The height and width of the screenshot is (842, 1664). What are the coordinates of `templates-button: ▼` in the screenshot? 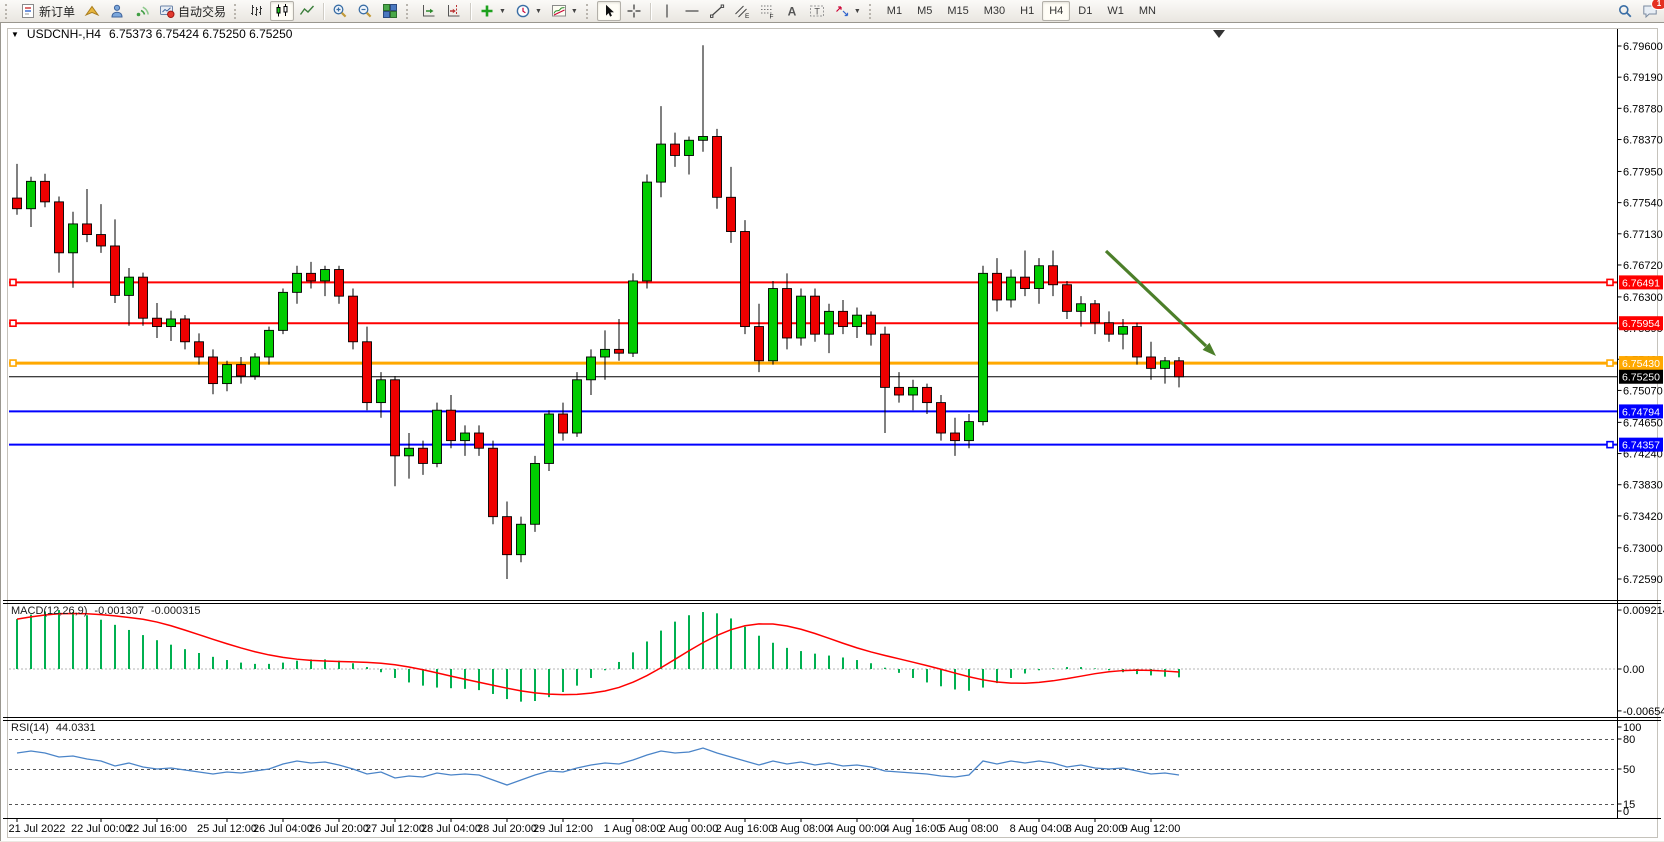 It's located at (564, 11).